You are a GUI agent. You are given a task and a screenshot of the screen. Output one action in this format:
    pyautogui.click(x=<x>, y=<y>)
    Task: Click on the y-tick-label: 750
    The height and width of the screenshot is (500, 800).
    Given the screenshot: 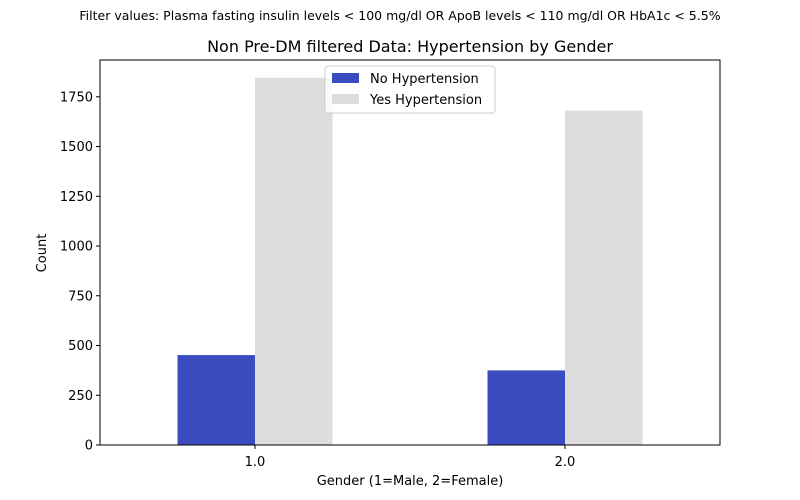 What is the action you would take?
    pyautogui.click(x=80, y=296)
    